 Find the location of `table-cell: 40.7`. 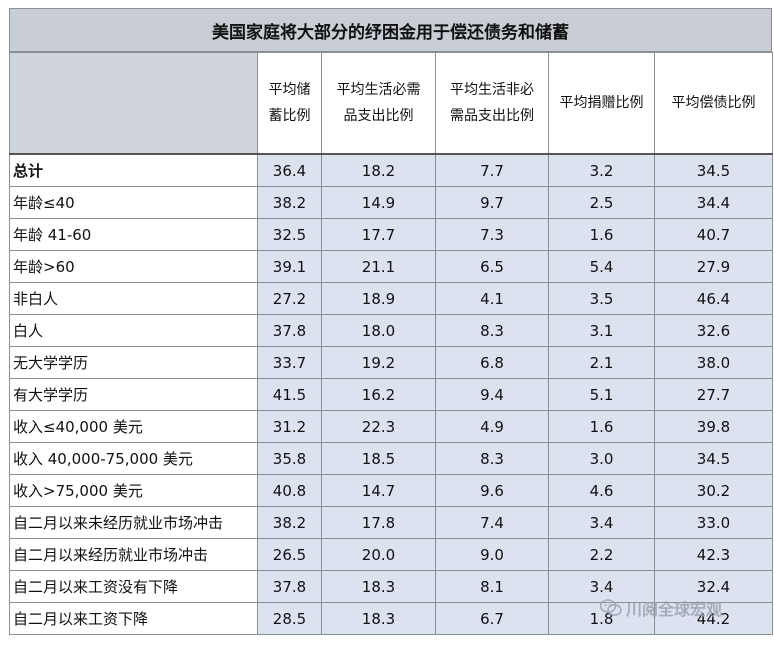

table-cell: 40.7 is located at coordinates (713, 234).